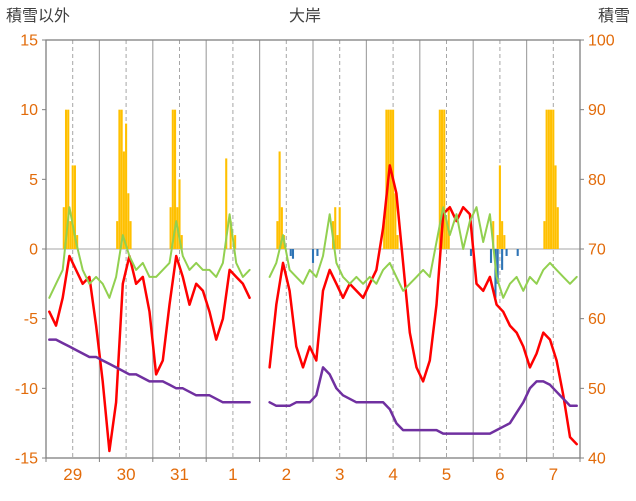  I want to click on x-axis-label: 29, so click(72, 474).